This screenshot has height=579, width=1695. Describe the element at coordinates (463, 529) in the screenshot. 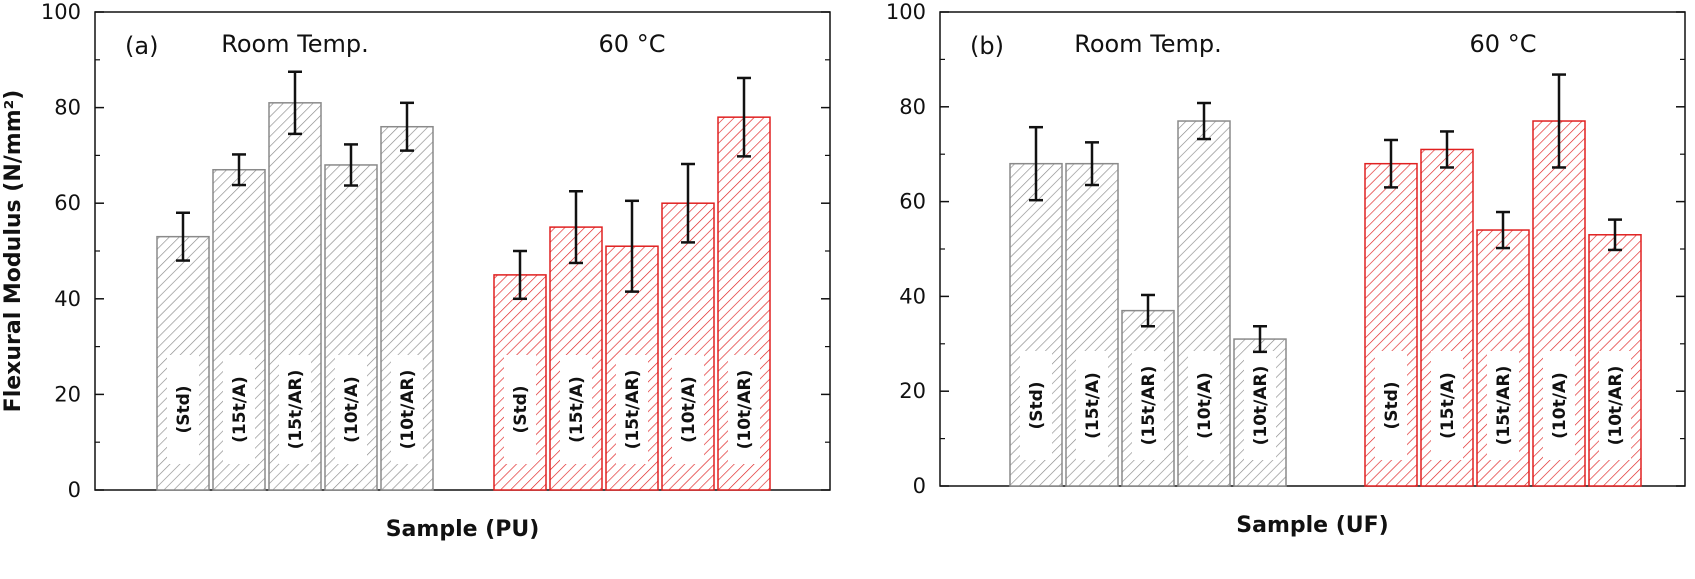

I see `x-axis-title: Sample (PU)` at that location.